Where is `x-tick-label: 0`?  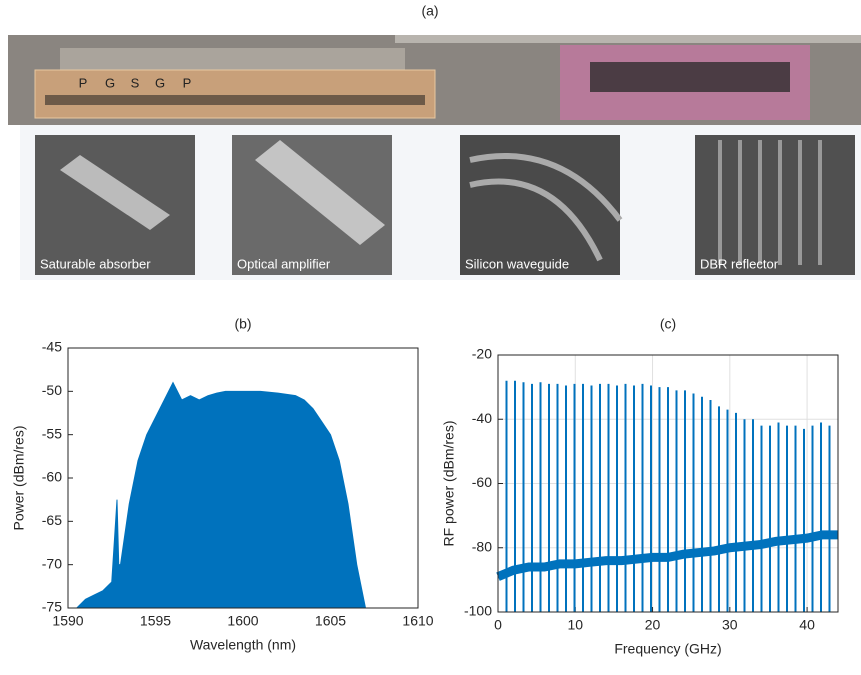 x-tick-label: 0 is located at coordinates (498, 625).